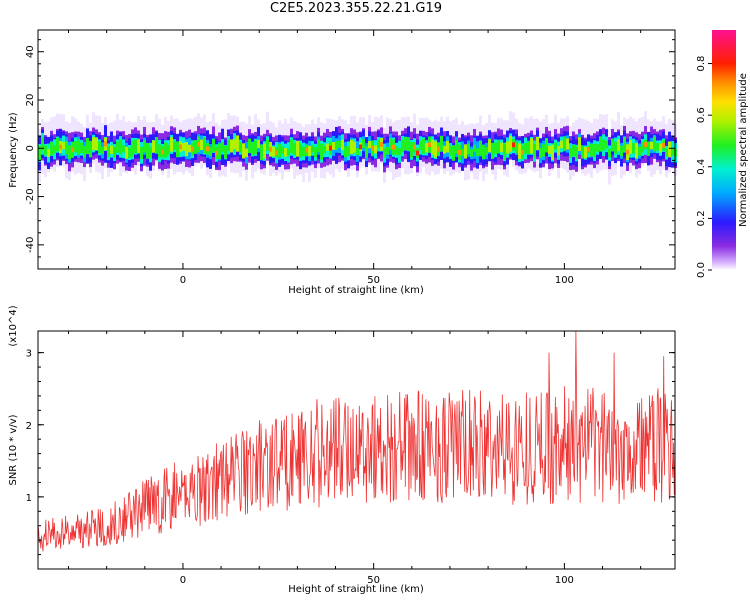 This screenshot has width=750, height=600. Describe the element at coordinates (13, 449) in the screenshot. I see `snr-ylabel: SNR (10 * v/v)` at that location.